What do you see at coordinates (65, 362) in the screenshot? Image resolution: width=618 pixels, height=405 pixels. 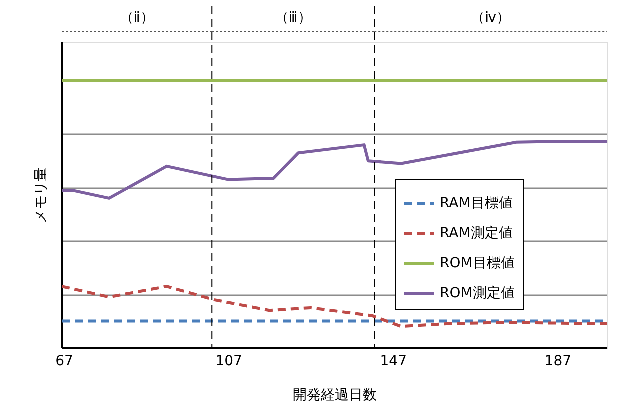 I see `x-tick-label: 67` at bounding box center [65, 362].